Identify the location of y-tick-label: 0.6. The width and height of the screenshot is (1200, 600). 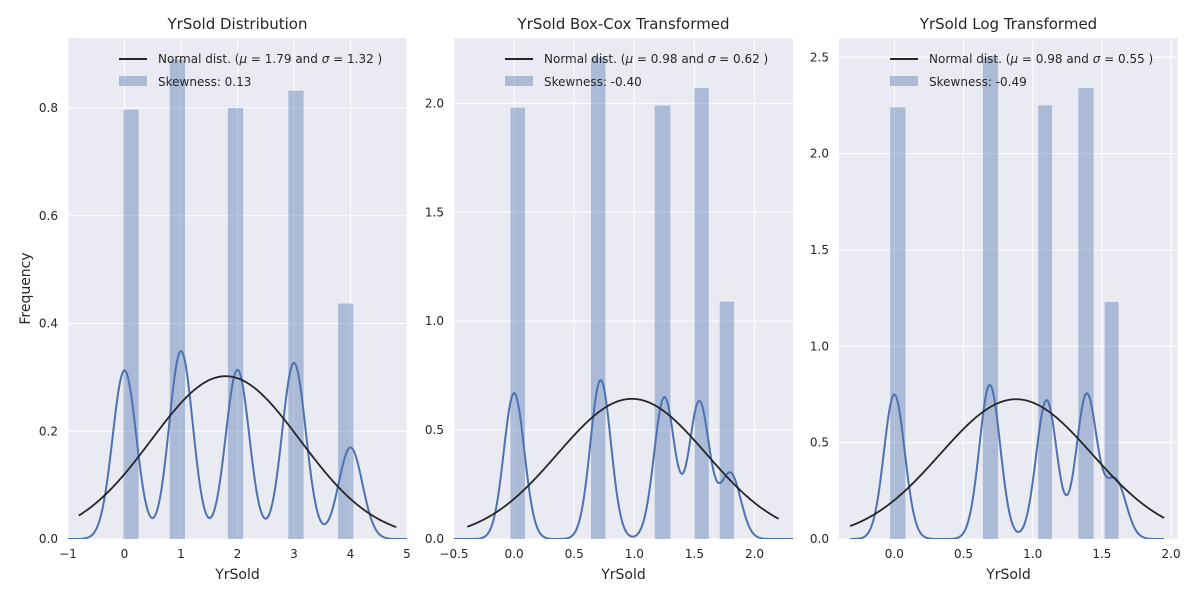
(48, 216).